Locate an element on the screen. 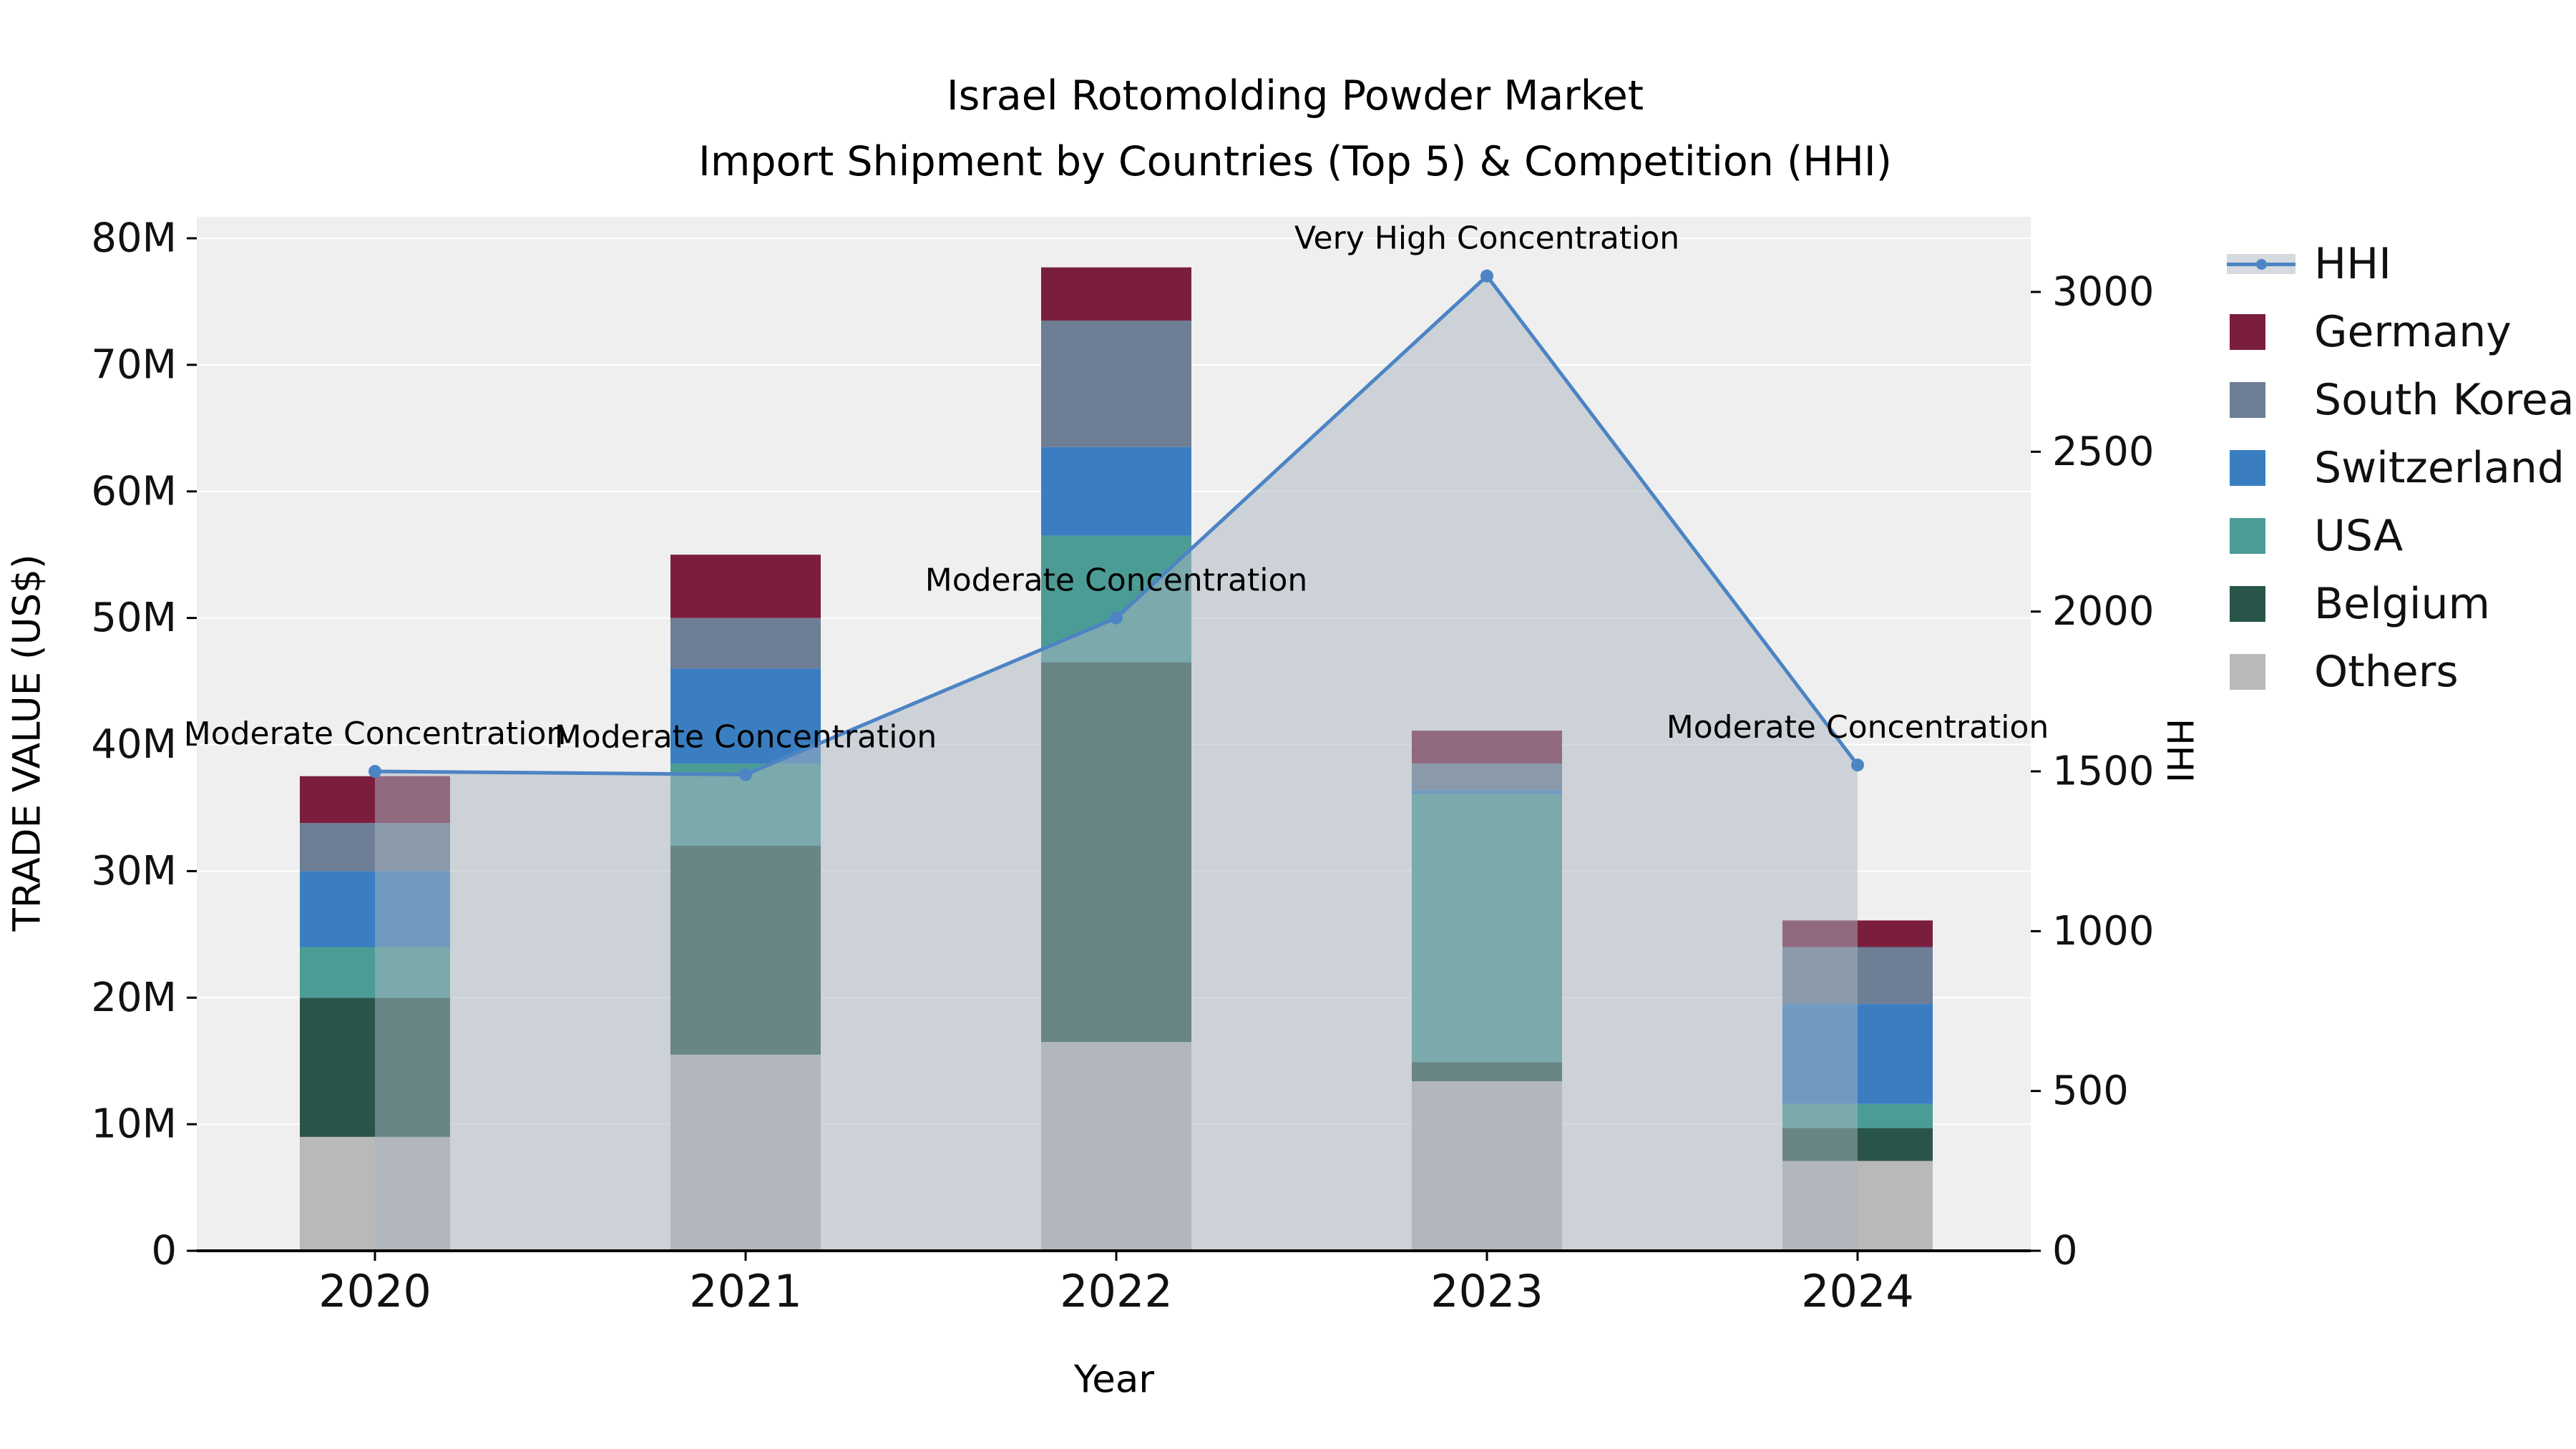 The height and width of the screenshot is (1449, 2576). x-tick-label-2024: 2024 is located at coordinates (1857, 1291).